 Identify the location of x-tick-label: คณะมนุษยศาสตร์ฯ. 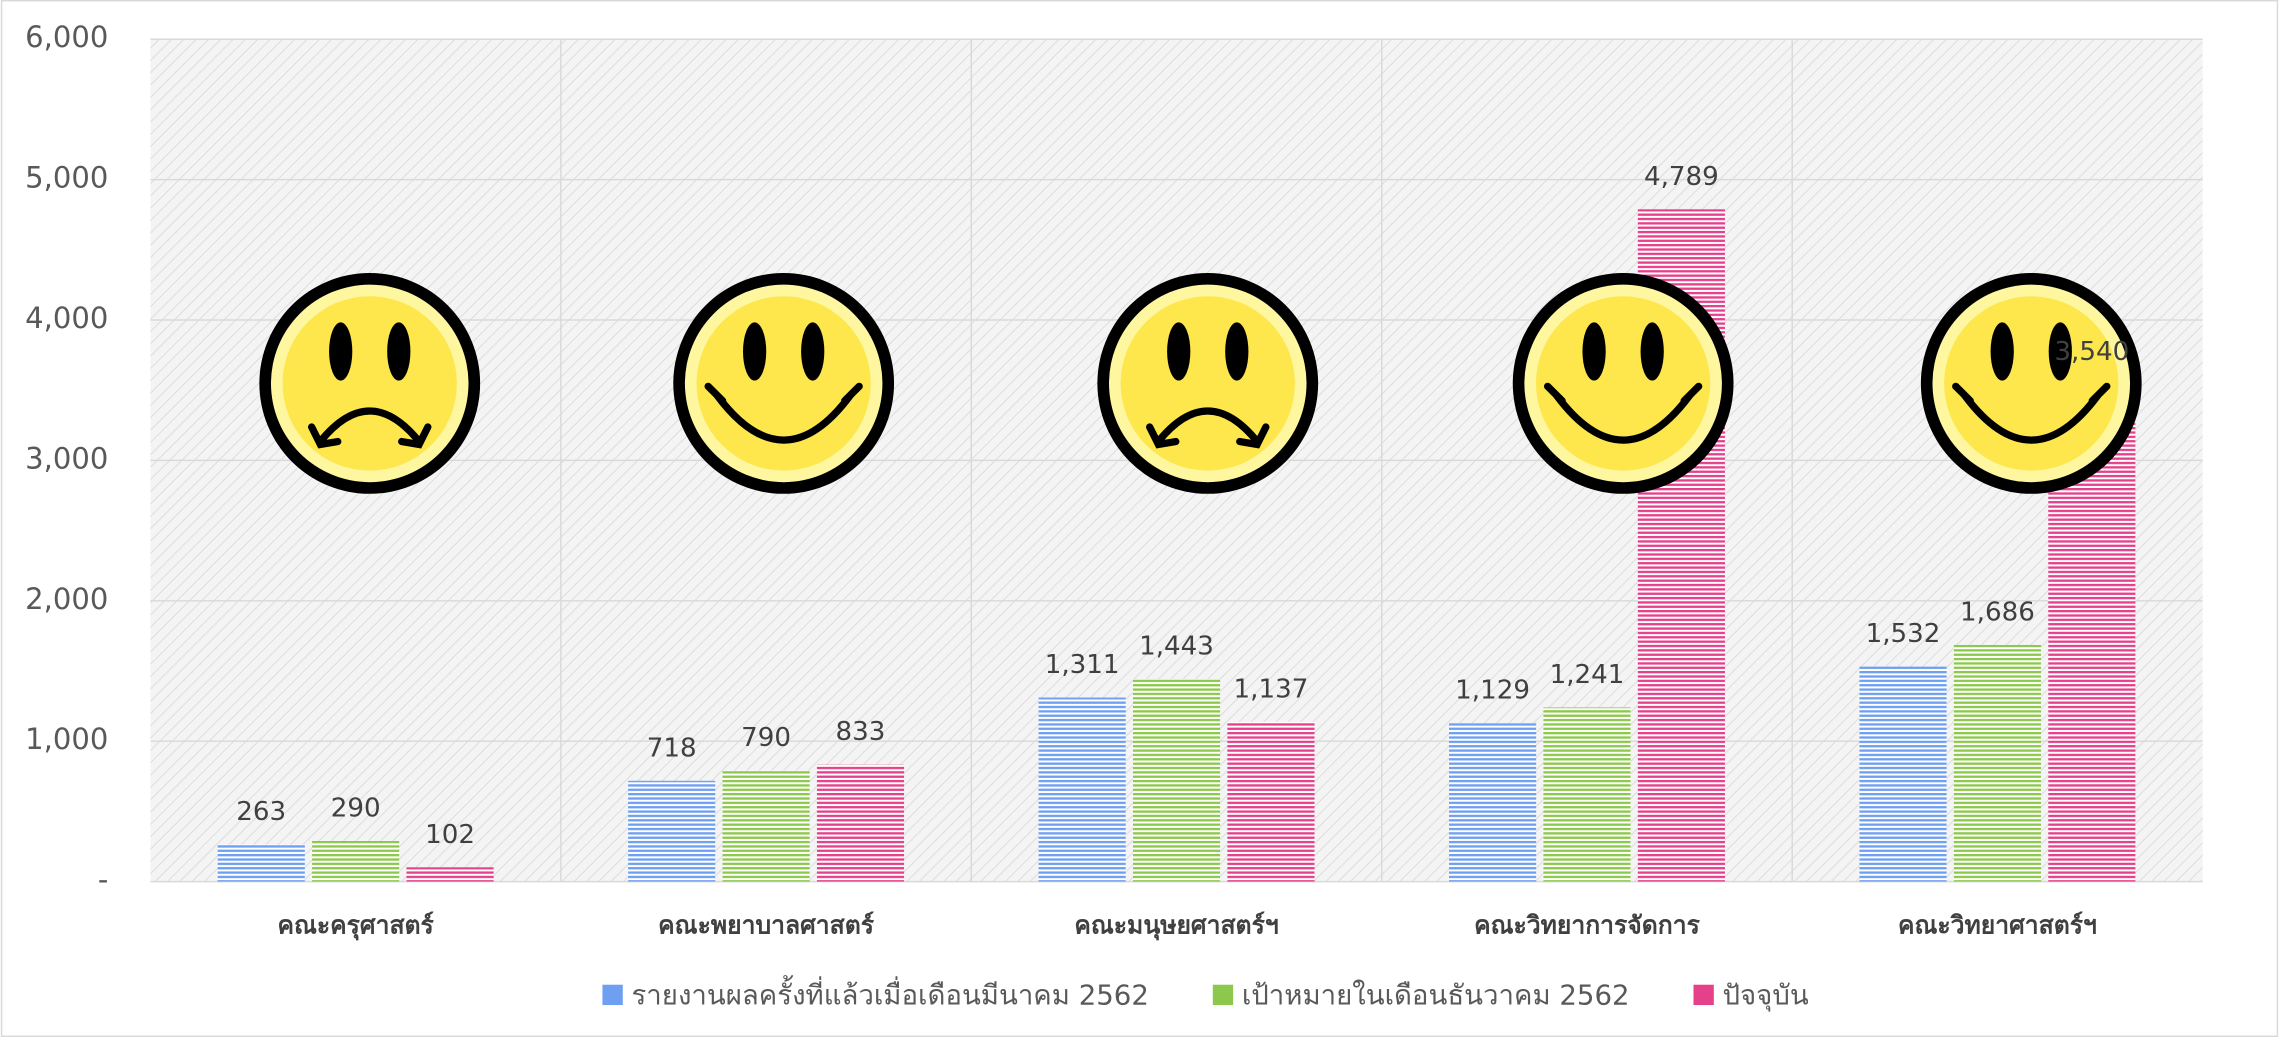
(1176, 926).